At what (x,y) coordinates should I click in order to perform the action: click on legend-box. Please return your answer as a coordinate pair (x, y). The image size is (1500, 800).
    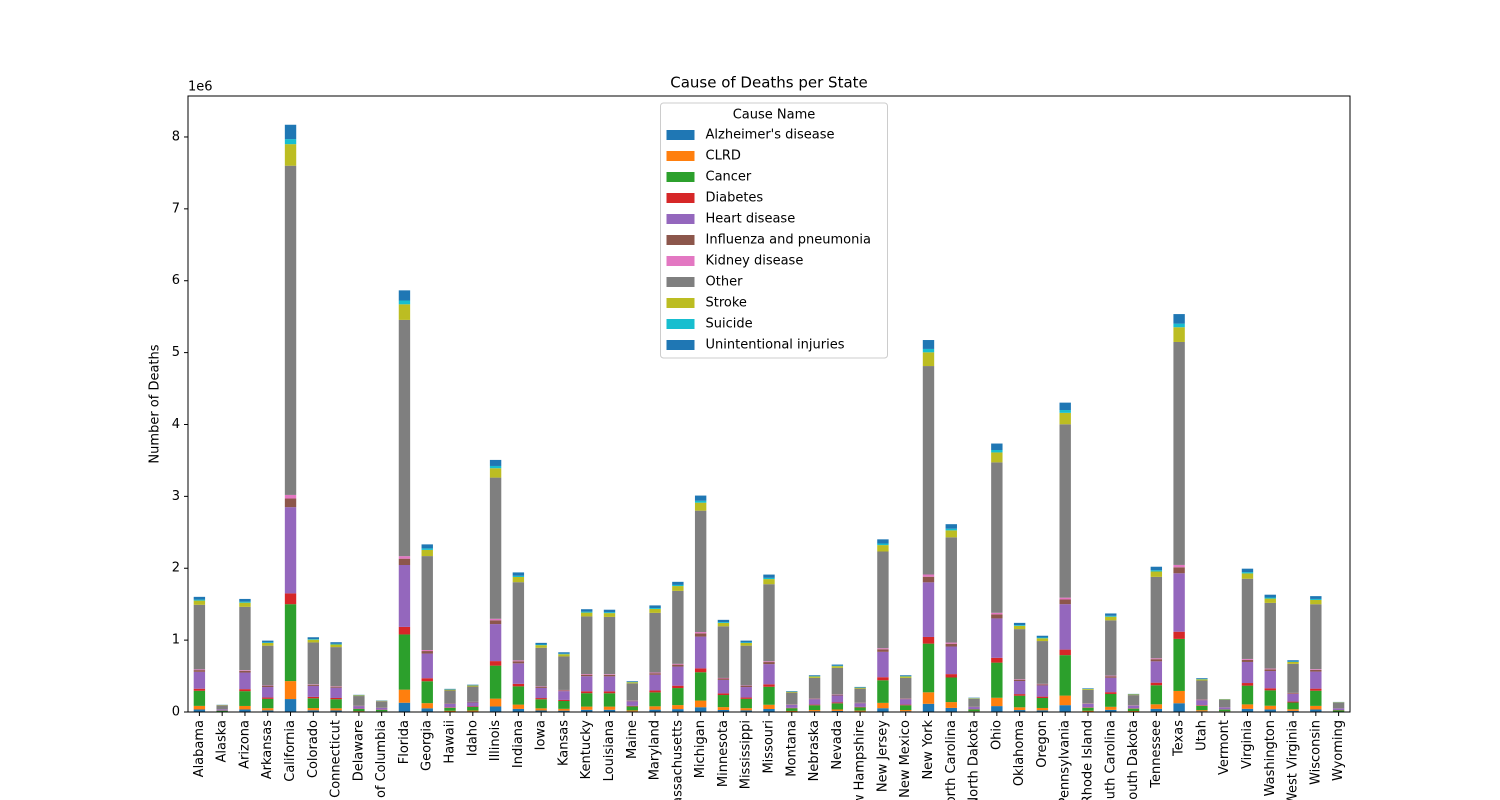
    Looking at the image, I should click on (774, 230).